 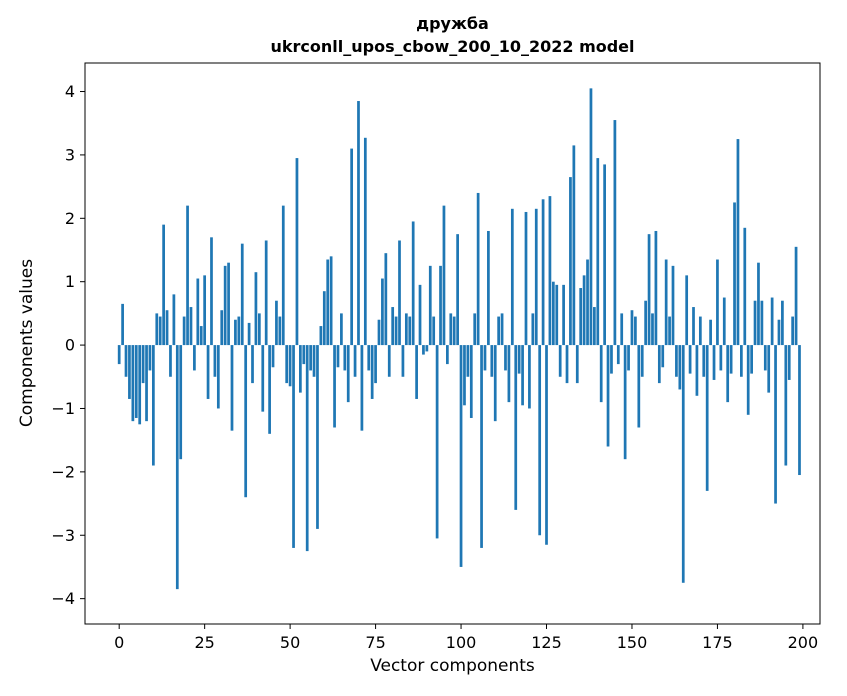 I want to click on chart-title-line2: ukrconll_upos_cbow_200_10_2022 model, so click(x=452, y=46).